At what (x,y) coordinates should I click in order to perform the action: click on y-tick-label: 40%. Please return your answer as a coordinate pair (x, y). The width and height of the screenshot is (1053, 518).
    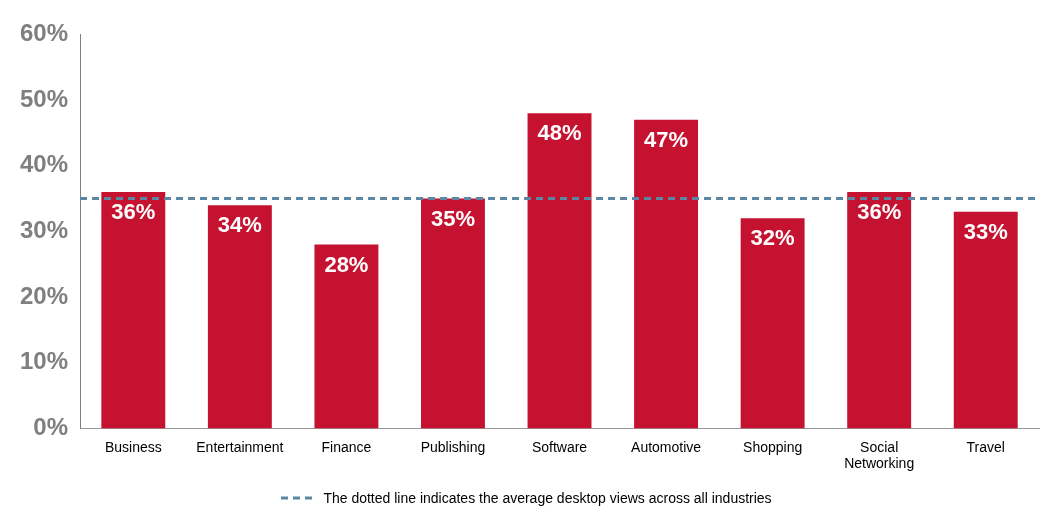
    Looking at the image, I should click on (44, 164).